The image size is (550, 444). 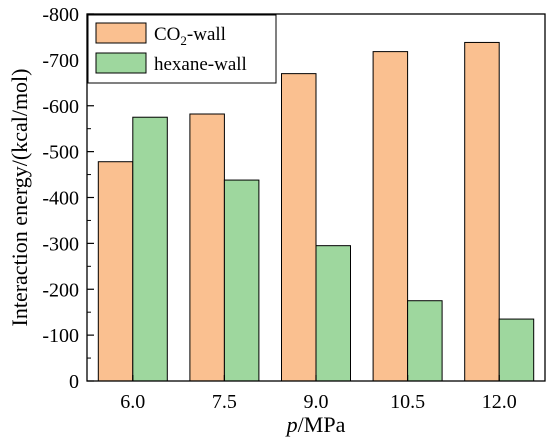 I want to click on y-tick-label-7: -700, so click(x=60, y=61).